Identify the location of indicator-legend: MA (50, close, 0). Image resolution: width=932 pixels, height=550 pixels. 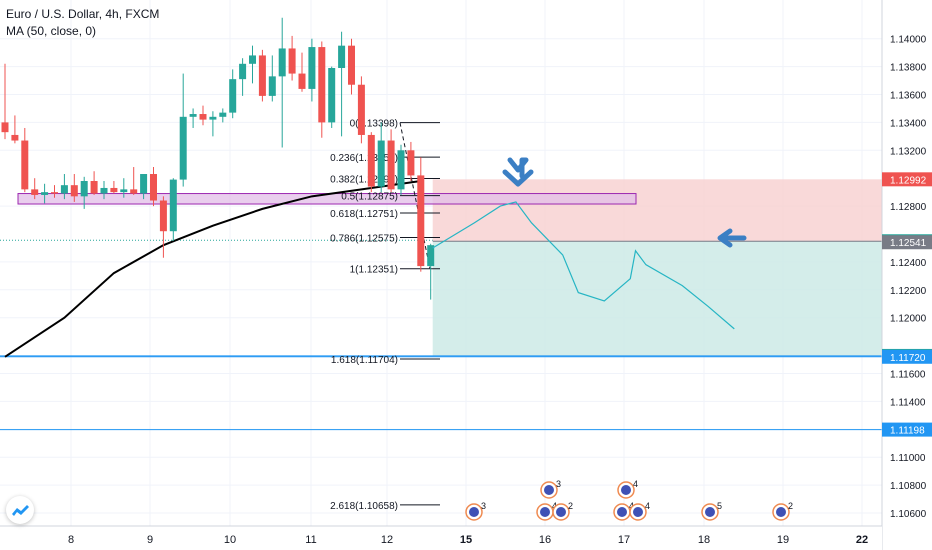
(51, 31).